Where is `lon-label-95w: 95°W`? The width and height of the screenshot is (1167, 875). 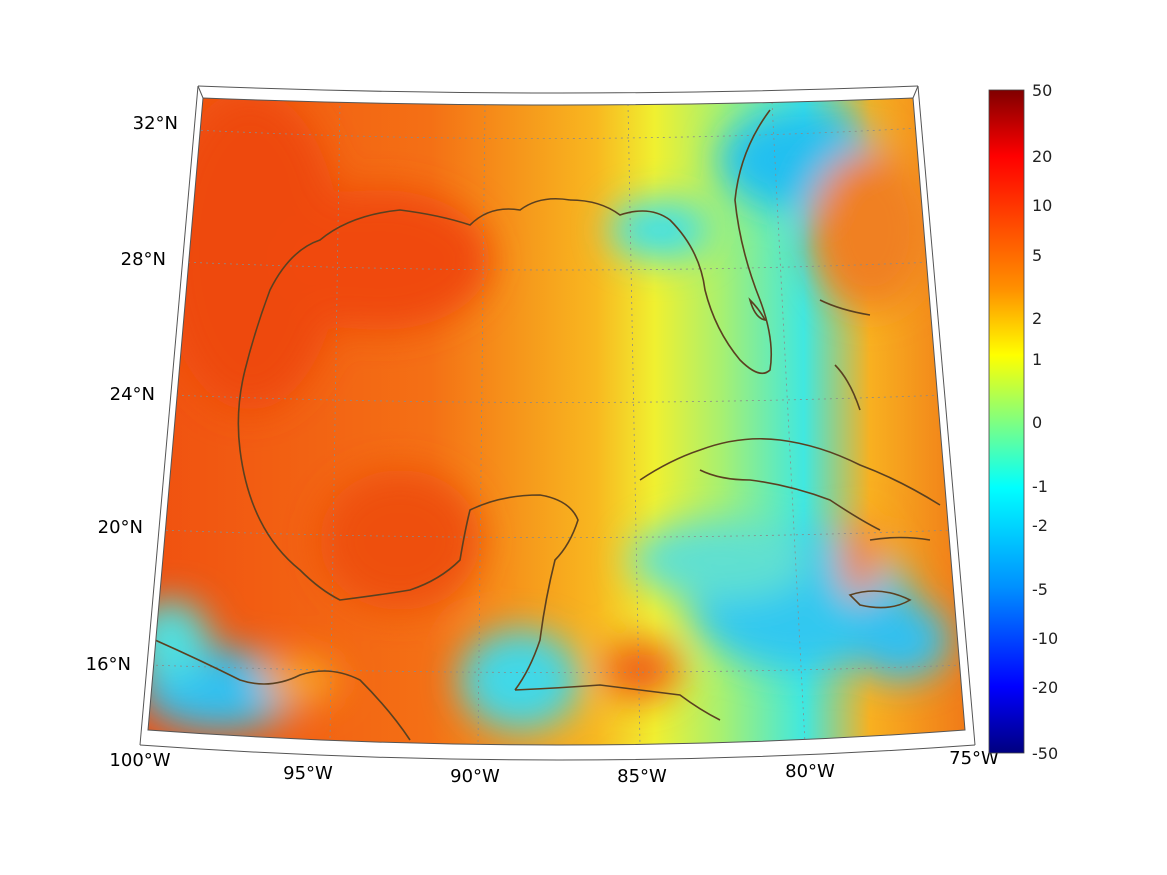
lon-label-95w: 95°W is located at coordinates (308, 773).